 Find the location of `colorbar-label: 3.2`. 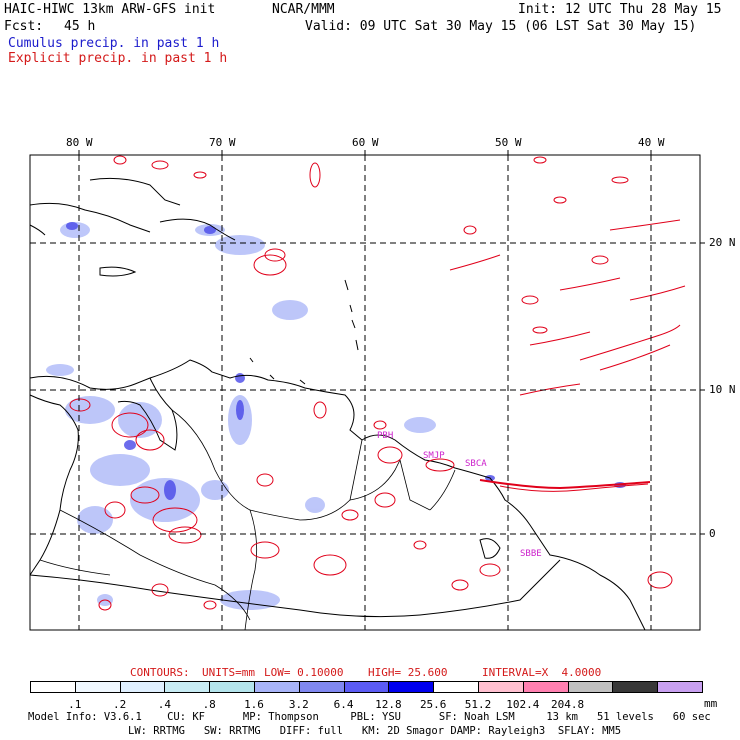

colorbar-label: 3.2 is located at coordinates (298, 704).